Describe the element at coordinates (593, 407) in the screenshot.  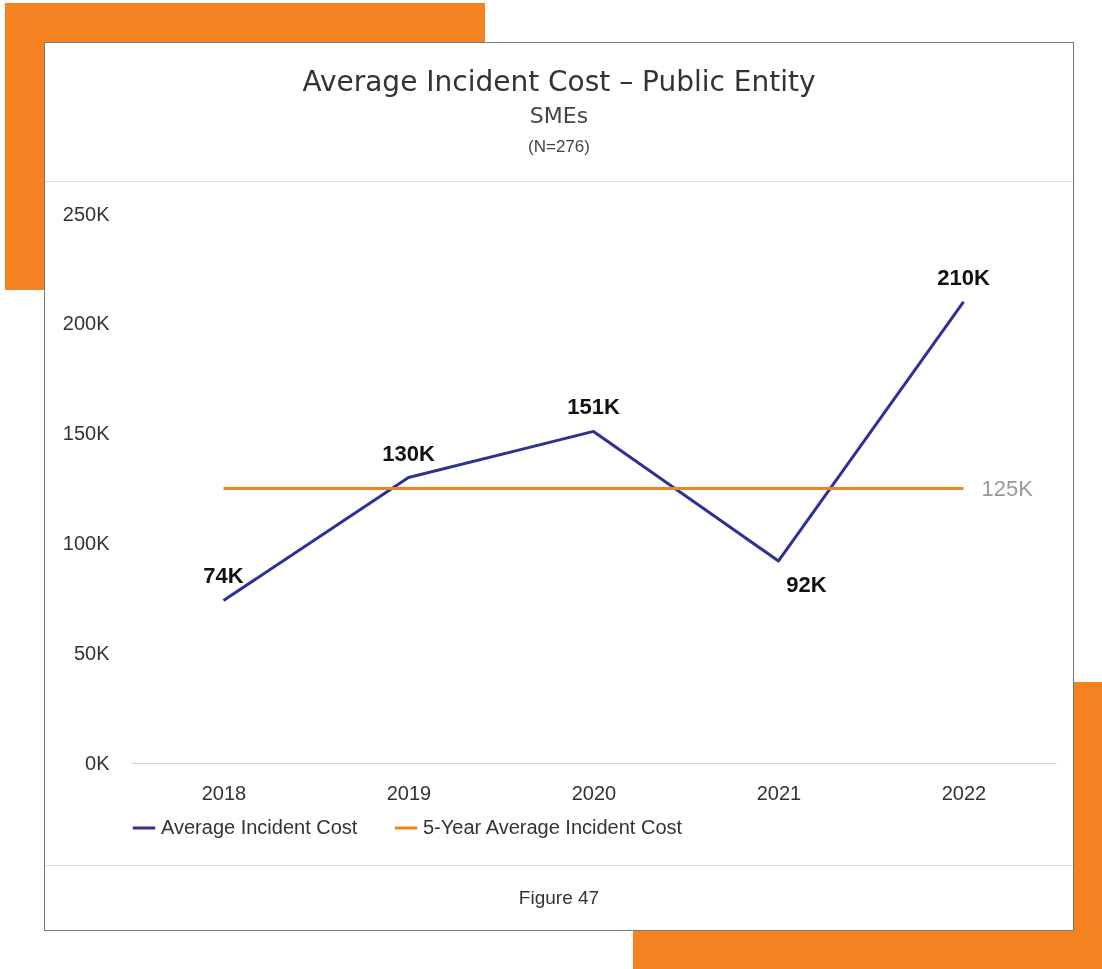
I see `data-label: 151K` at that location.